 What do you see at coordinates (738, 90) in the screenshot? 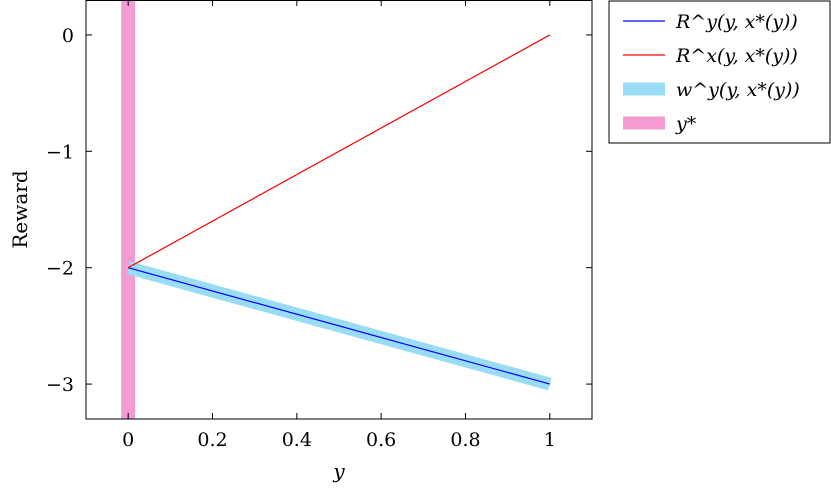
I see `legend-label: w^y(y, x*(y))` at bounding box center [738, 90].